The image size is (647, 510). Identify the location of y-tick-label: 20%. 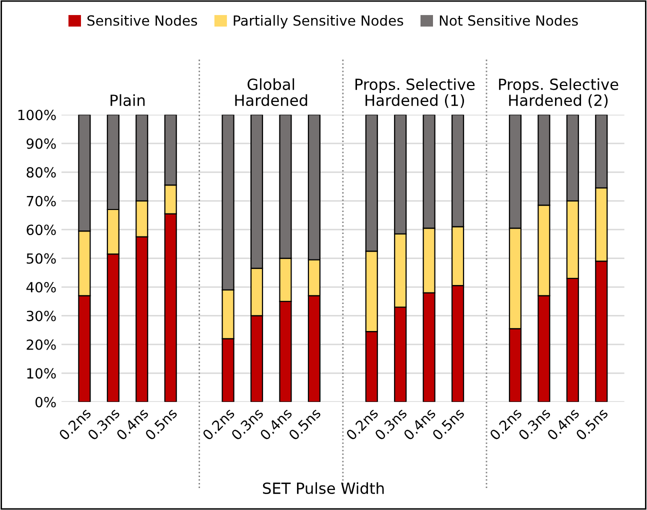
(41, 344).